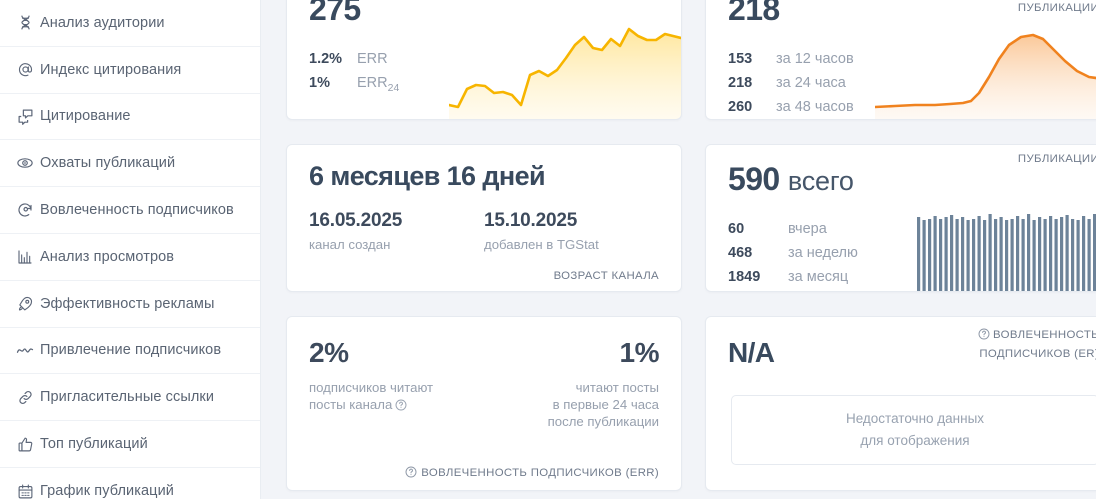  What do you see at coordinates (107, 256) in the screenshot?
I see `sidebar-item-label: Анализ просмотров` at bounding box center [107, 256].